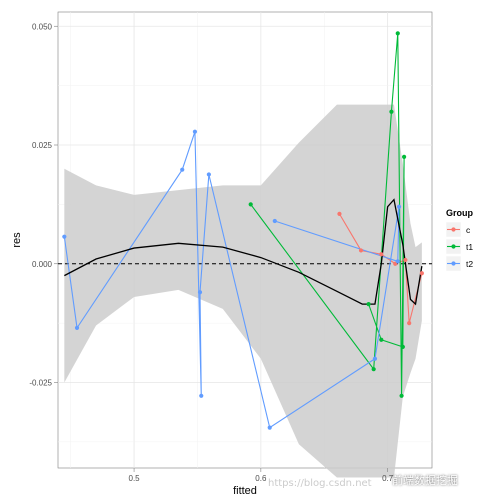  I want to click on watermark-url: https://blog.csdn.net, so click(320, 483).